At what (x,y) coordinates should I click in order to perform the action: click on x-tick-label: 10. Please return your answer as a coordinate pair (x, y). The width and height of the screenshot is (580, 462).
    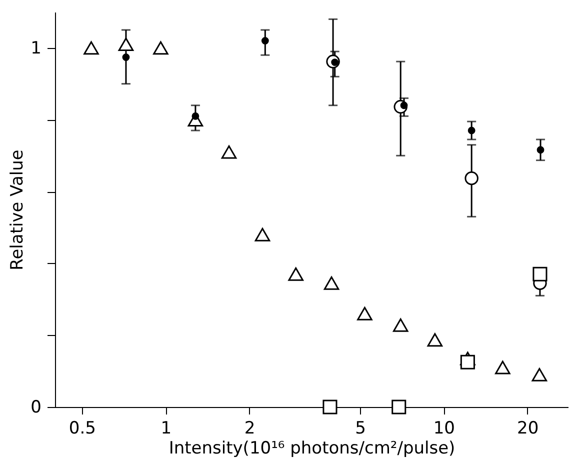
    Looking at the image, I should click on (444, 428).